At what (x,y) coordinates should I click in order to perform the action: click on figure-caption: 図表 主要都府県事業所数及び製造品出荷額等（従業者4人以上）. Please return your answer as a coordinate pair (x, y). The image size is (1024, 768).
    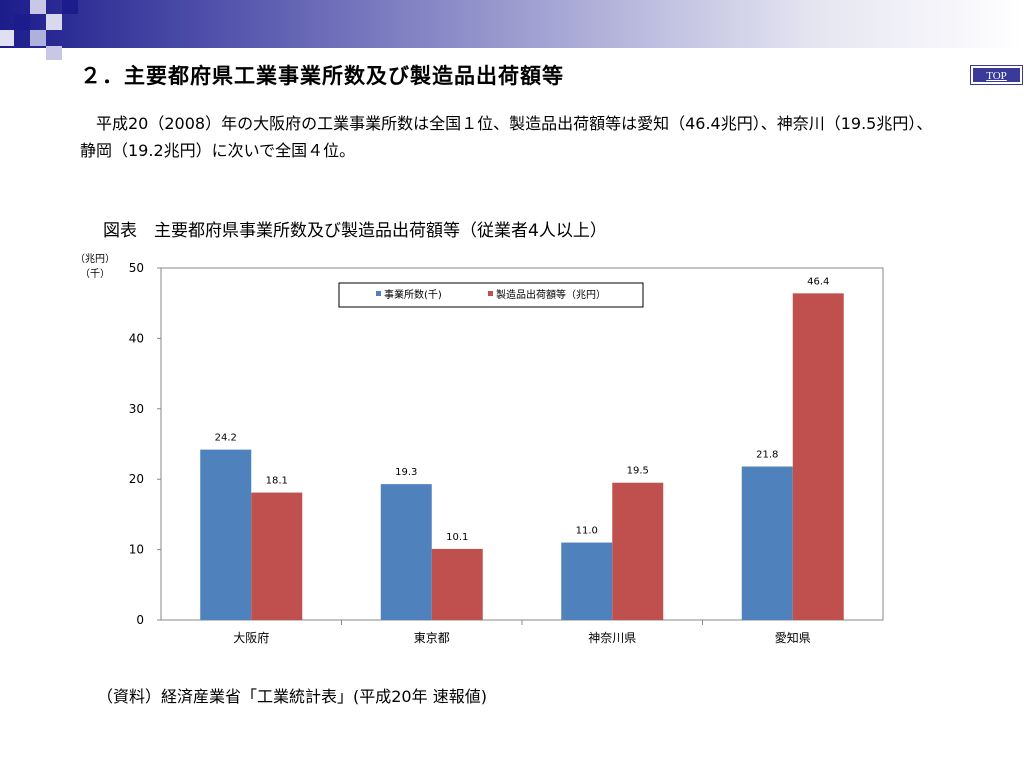
    Looking at the image, I should click on (355, 231).